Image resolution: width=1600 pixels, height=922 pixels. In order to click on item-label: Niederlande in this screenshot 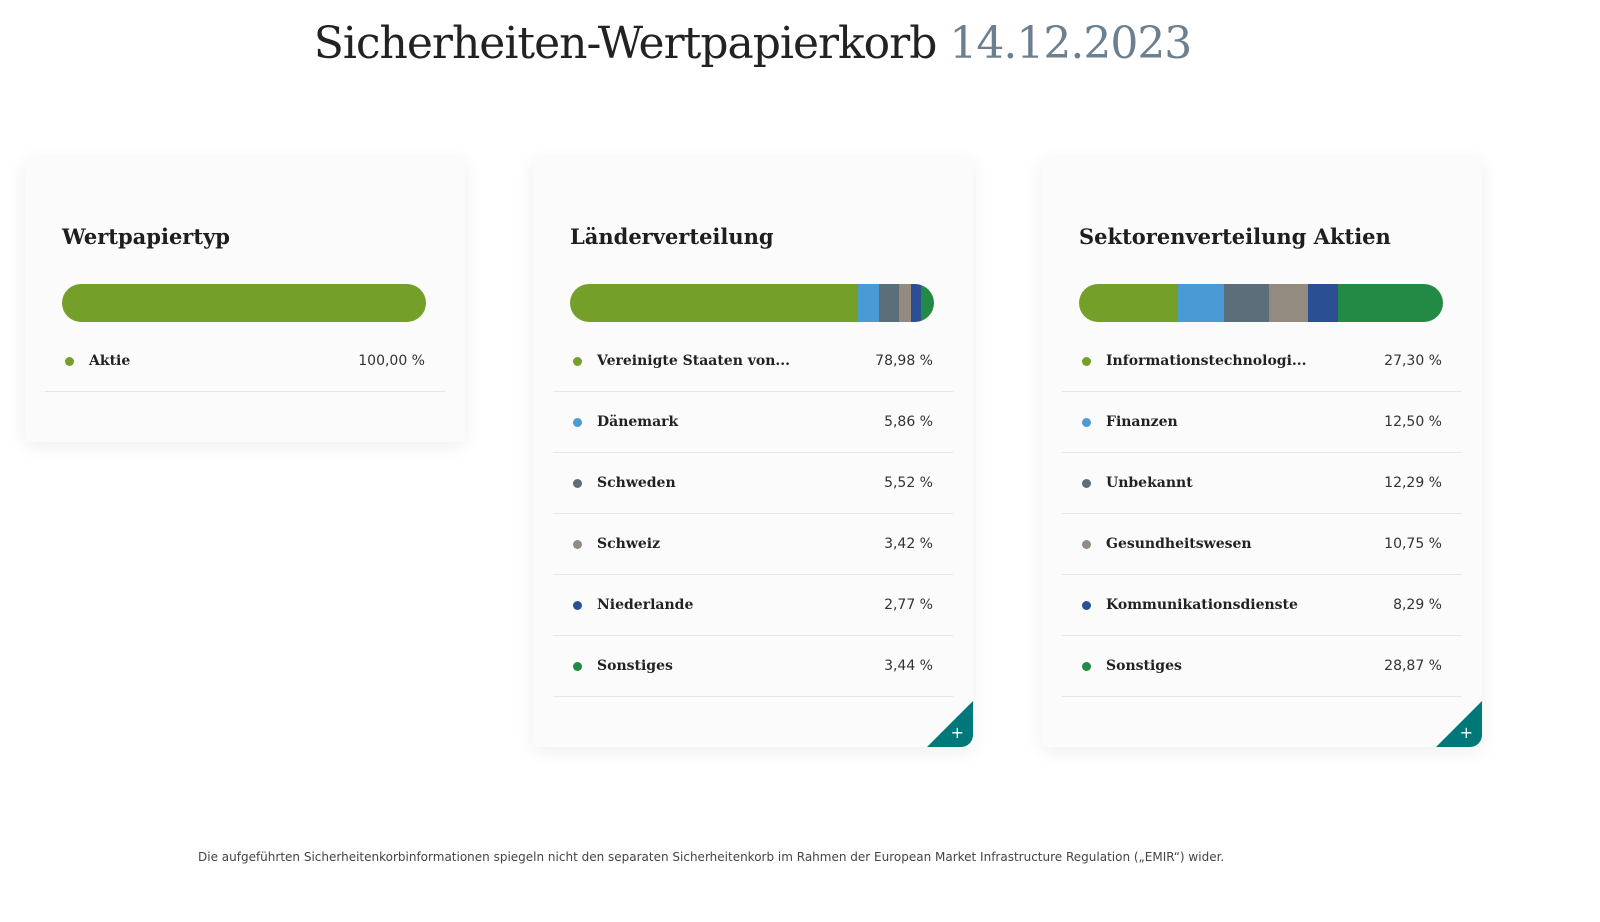, I will do `click(645, 605)`.